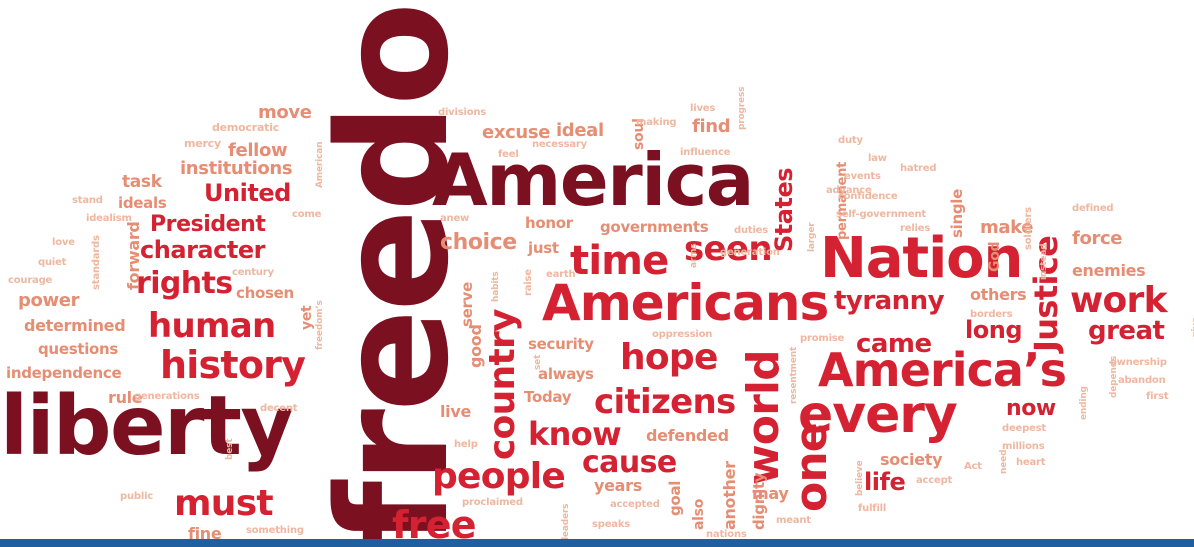  Describe the element at coordinates (455, 218) in the screenshot. I see `cloud-word: anew` at that location.